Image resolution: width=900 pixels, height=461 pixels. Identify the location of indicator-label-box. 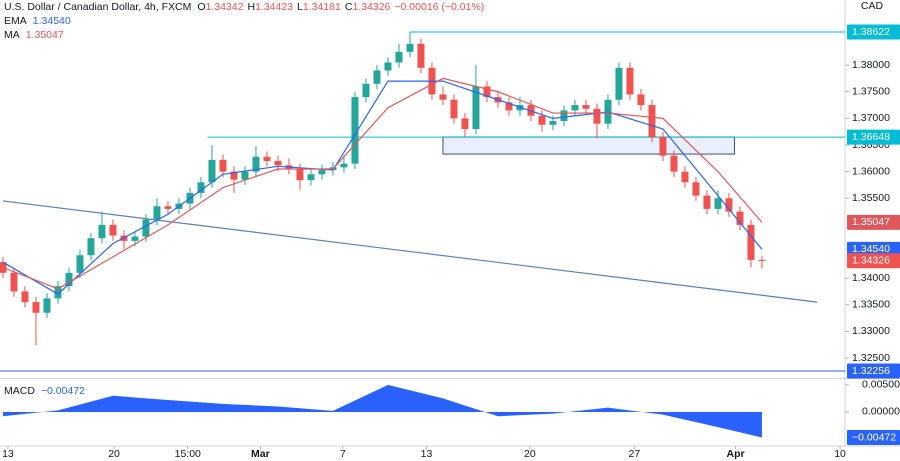
(873, 222).